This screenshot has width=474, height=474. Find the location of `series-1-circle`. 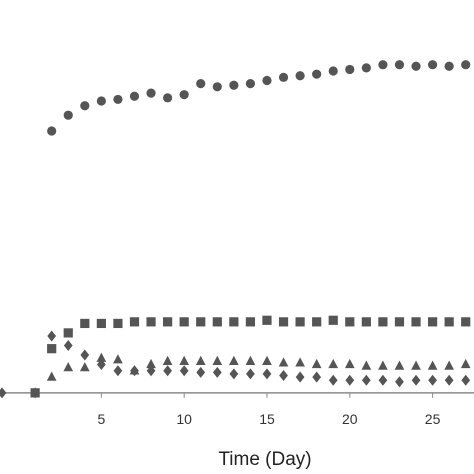

series-1-circle is located at coordinates (259, 98).